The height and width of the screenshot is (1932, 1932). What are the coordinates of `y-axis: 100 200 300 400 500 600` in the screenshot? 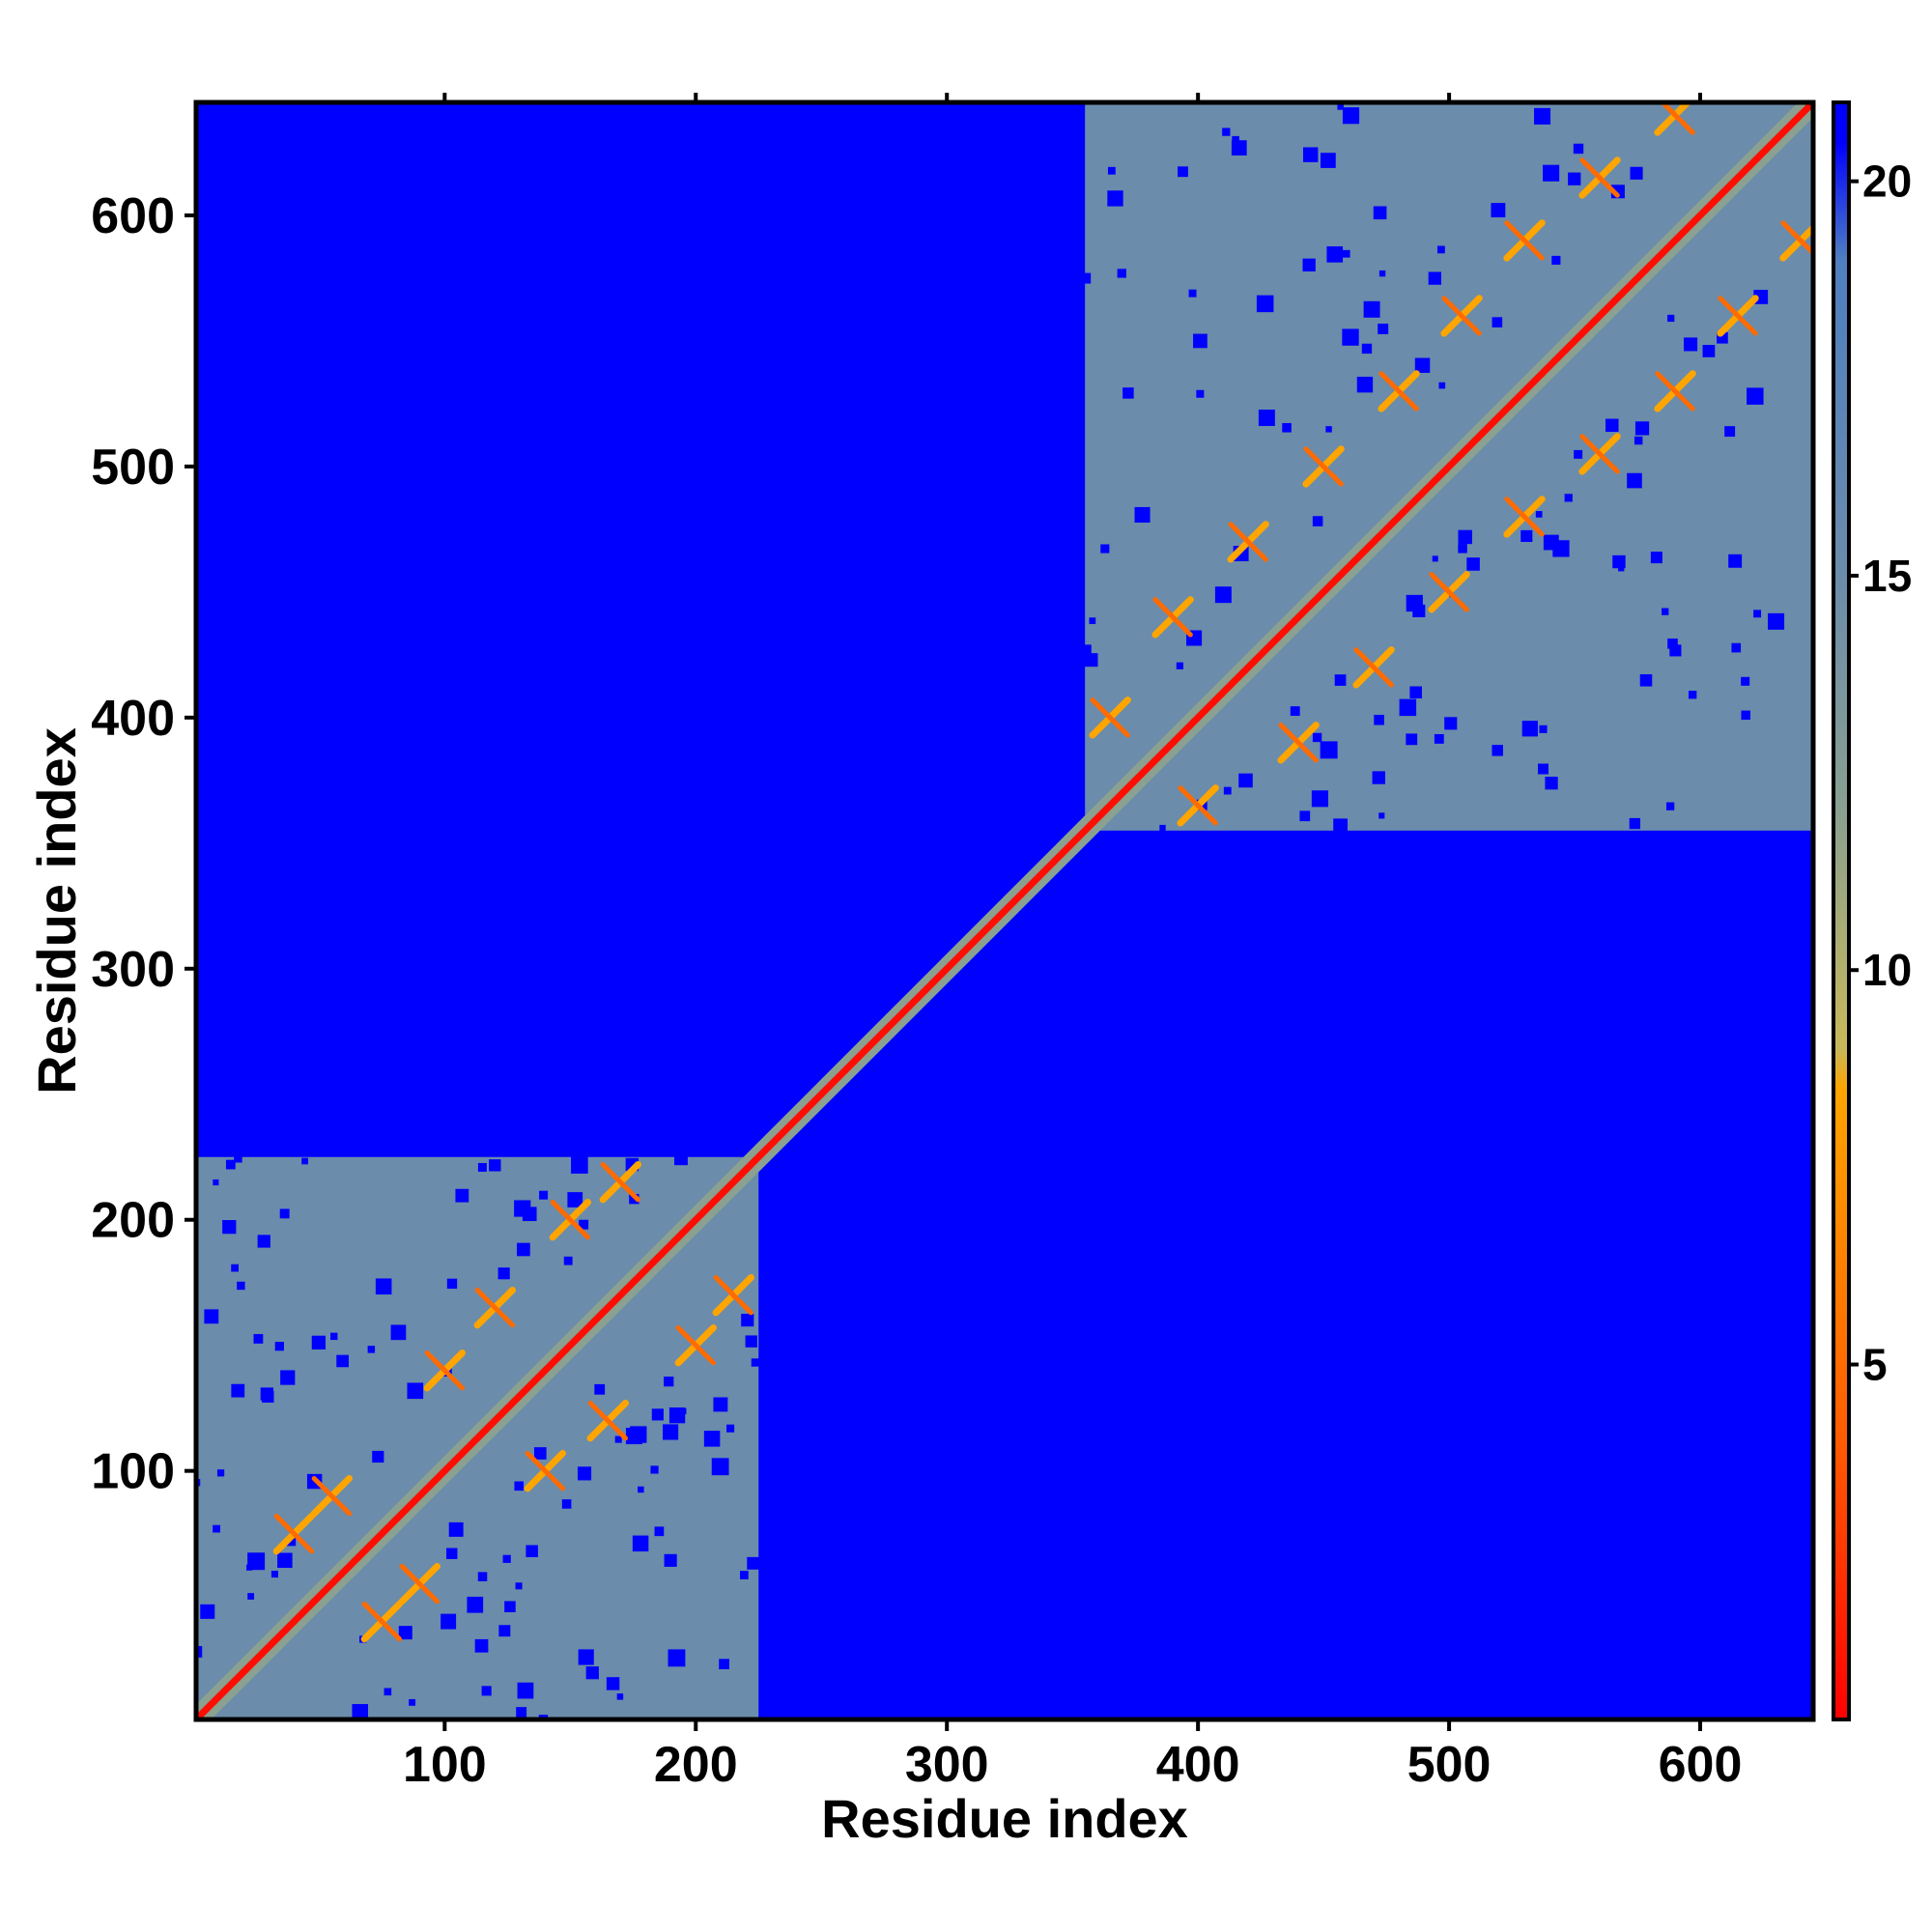 It's located at (143, 844).